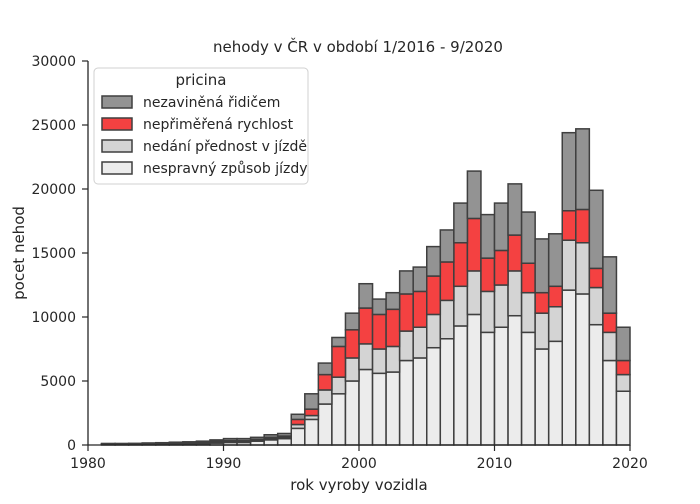 The height and width of the screenshot is (504, 700). Describe the element at coordinates (298, 436) in the screenshot. I see `bar-nespravny-1995` at that location.